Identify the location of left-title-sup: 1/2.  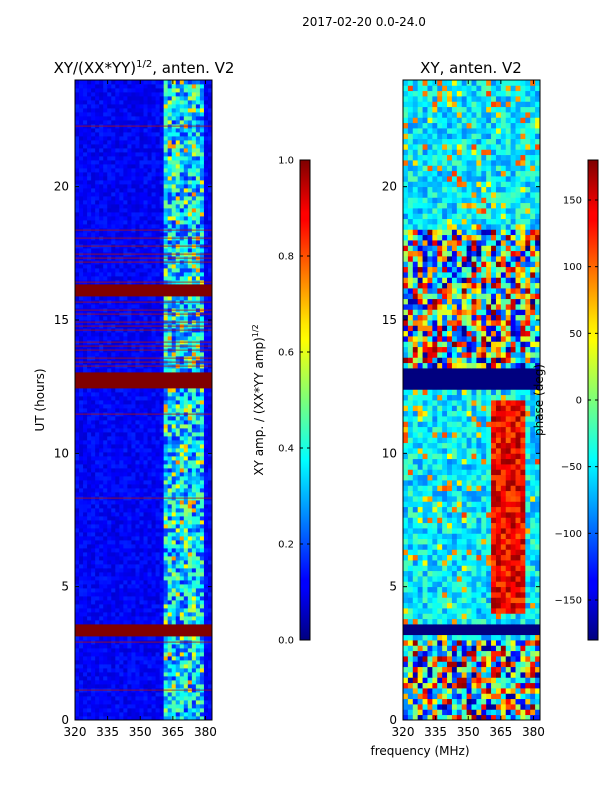
(144, 64).